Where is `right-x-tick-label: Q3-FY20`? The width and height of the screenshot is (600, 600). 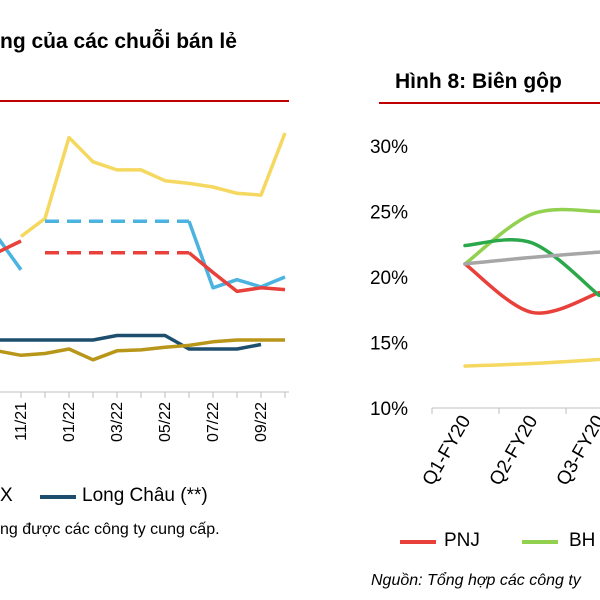 right-x-tick-label: Q3-FY20 is located at coordinates (576, 450).